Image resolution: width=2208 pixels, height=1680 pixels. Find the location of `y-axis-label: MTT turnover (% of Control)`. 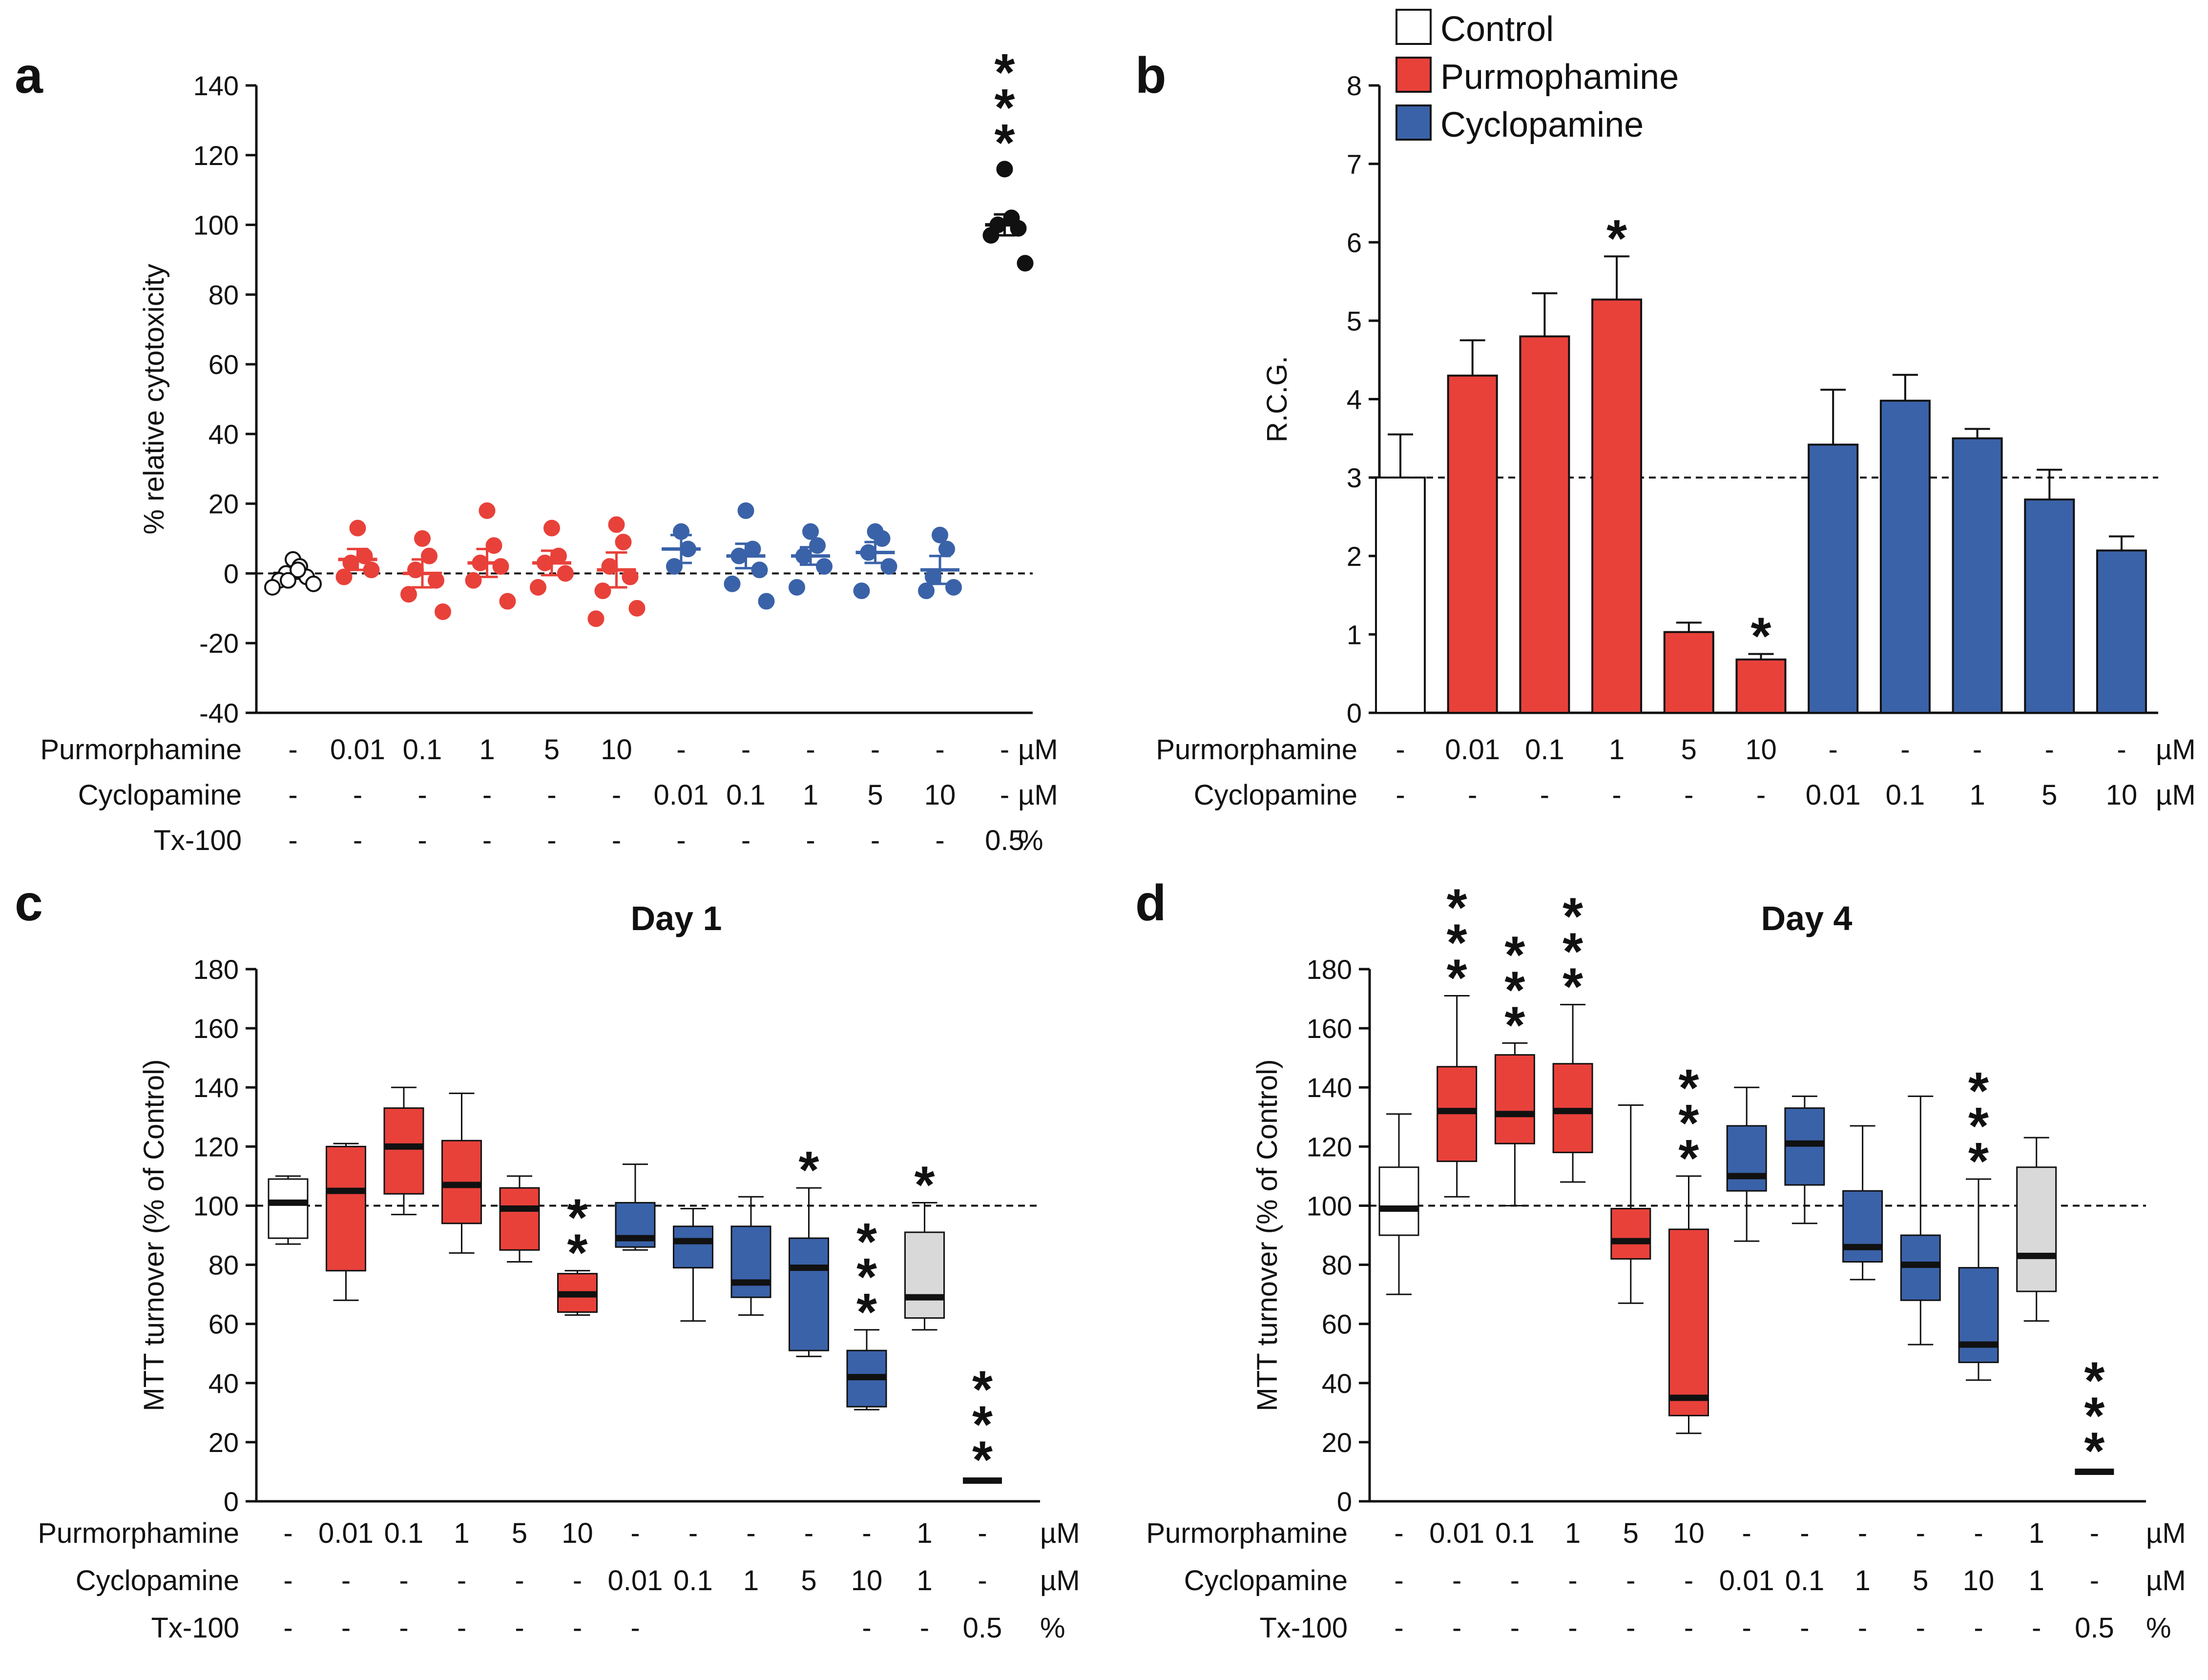

y-axis-label: MTT turnover (% of Control) is located at coordinates (154, 1235).